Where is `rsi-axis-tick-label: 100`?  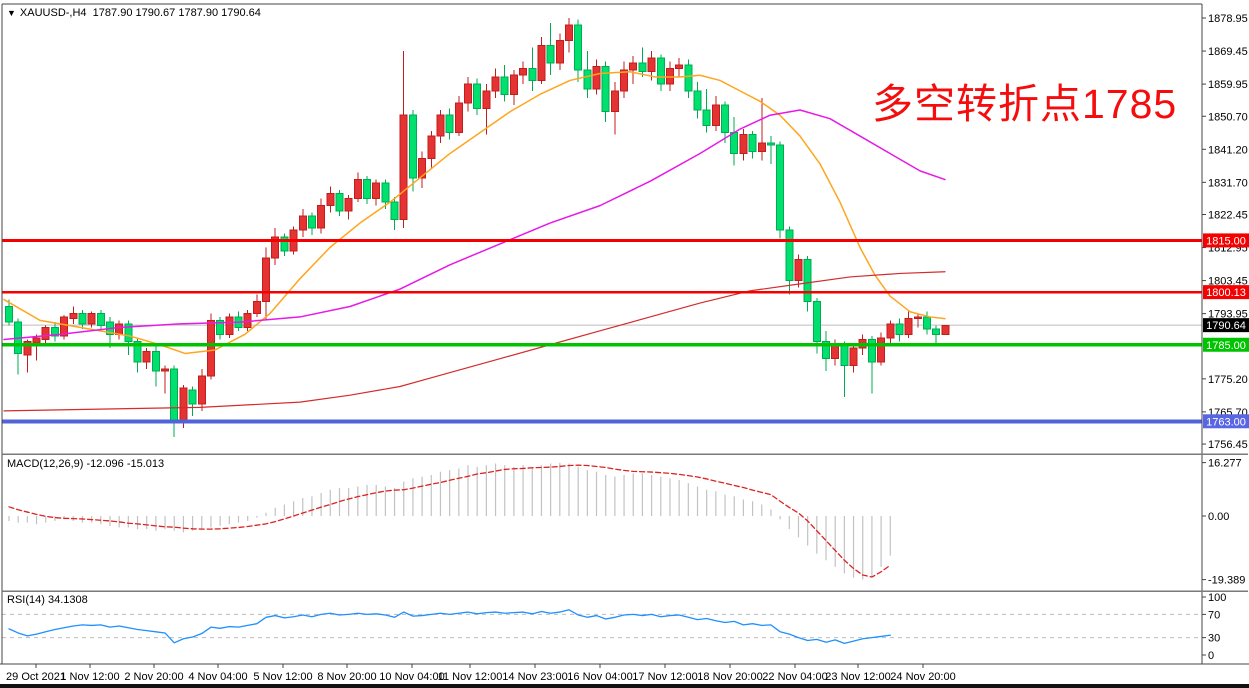
rsi-axis-tick-label: 100 is located at coordinates (1217, 598).